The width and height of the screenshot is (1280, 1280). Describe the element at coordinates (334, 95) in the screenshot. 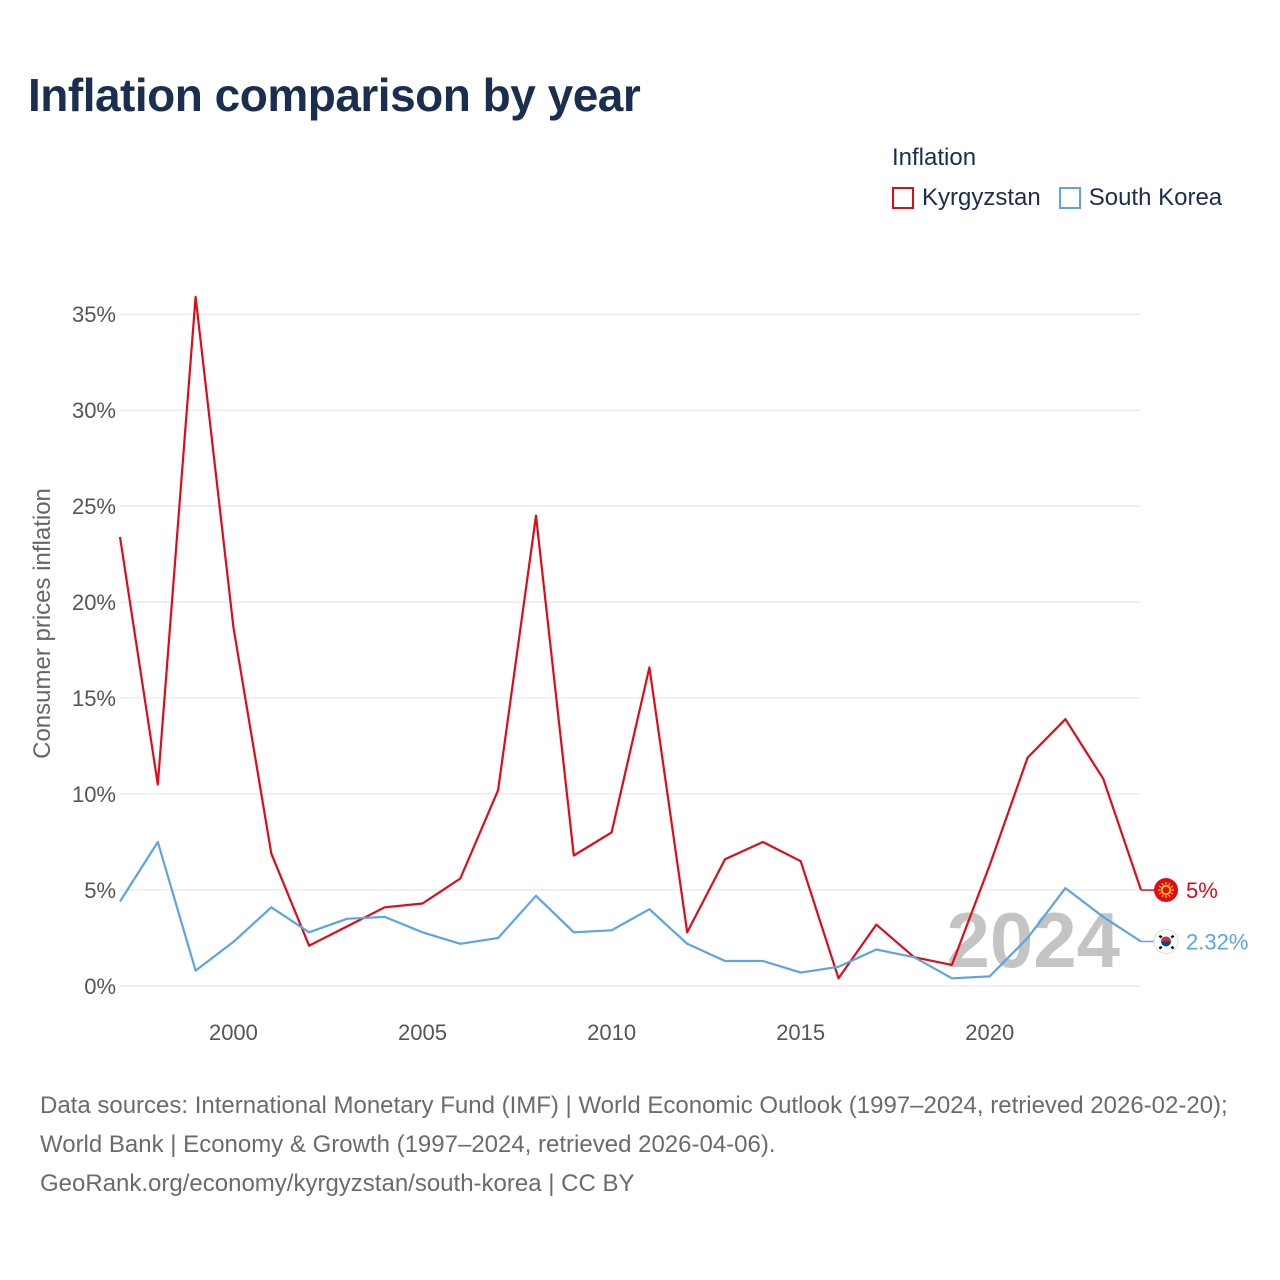

I see `chart-title: Inflation comparison by year` at that location.